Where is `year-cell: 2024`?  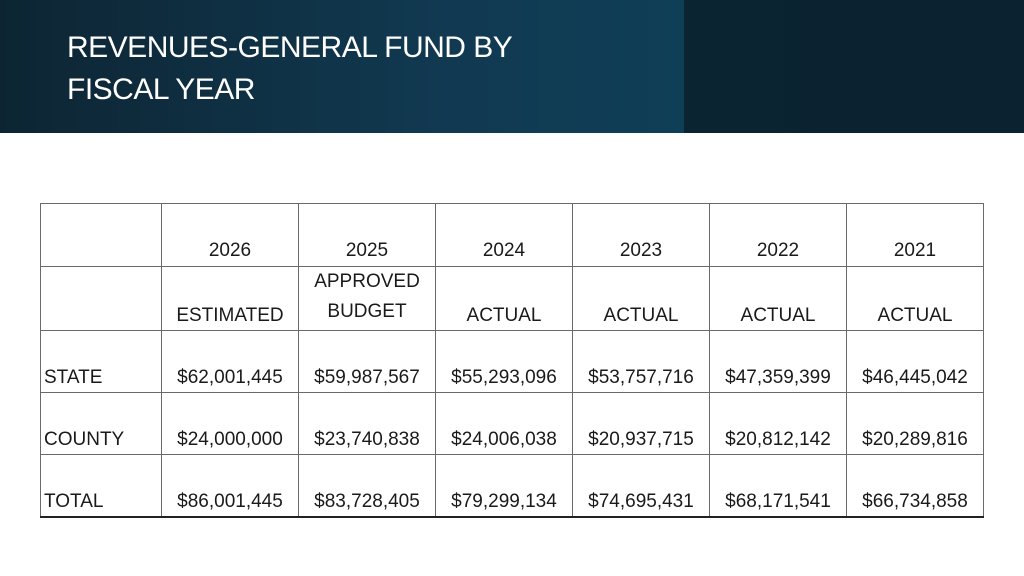
year-cell: 2024 is located at coordinates (504, 235).